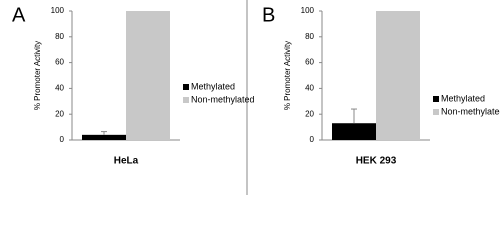  What do you see at coordinates (19, 15) in the screenshot?
I see `panel-label: A` at bounding box center [19, 15].